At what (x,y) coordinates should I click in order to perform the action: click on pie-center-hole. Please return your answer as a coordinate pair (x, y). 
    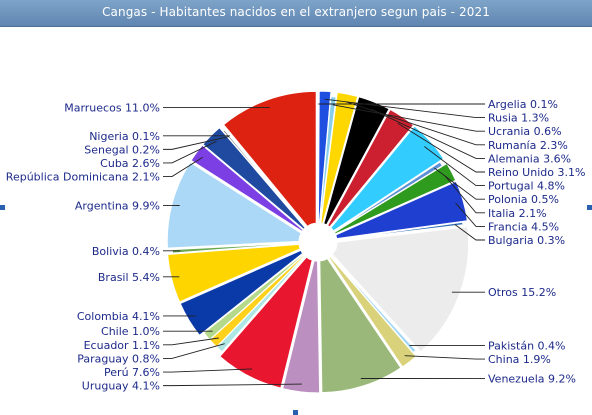
    Looking at the image, I should click on (318, 242).